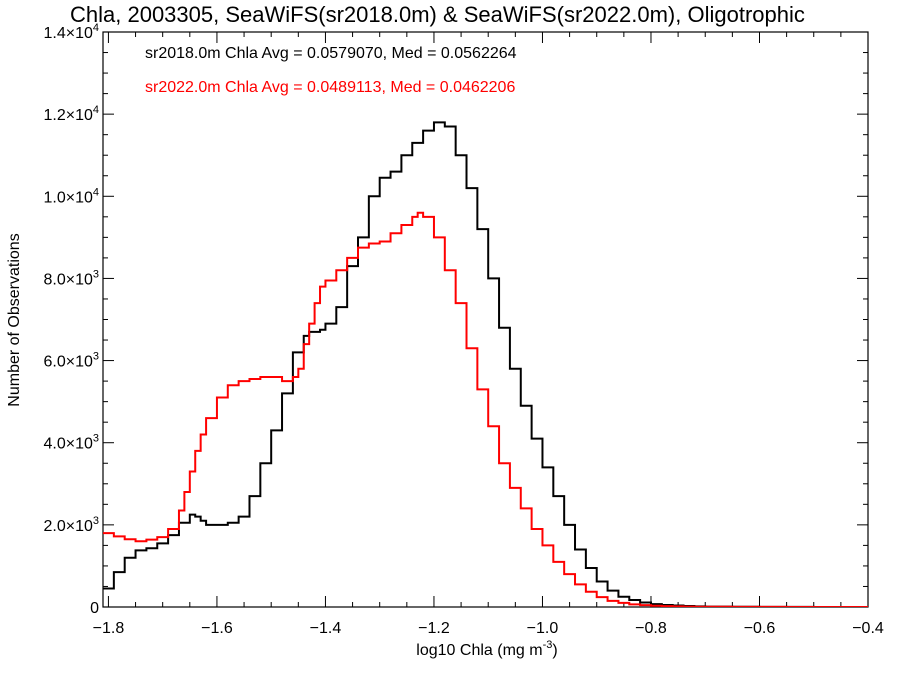 Image resolution: width=900 pixels, height=675 pixels. What do you see at coordinates (109, 628) in the screenshot?
I see `x-tick-label: −1.8` at bounding box center [109, 628].